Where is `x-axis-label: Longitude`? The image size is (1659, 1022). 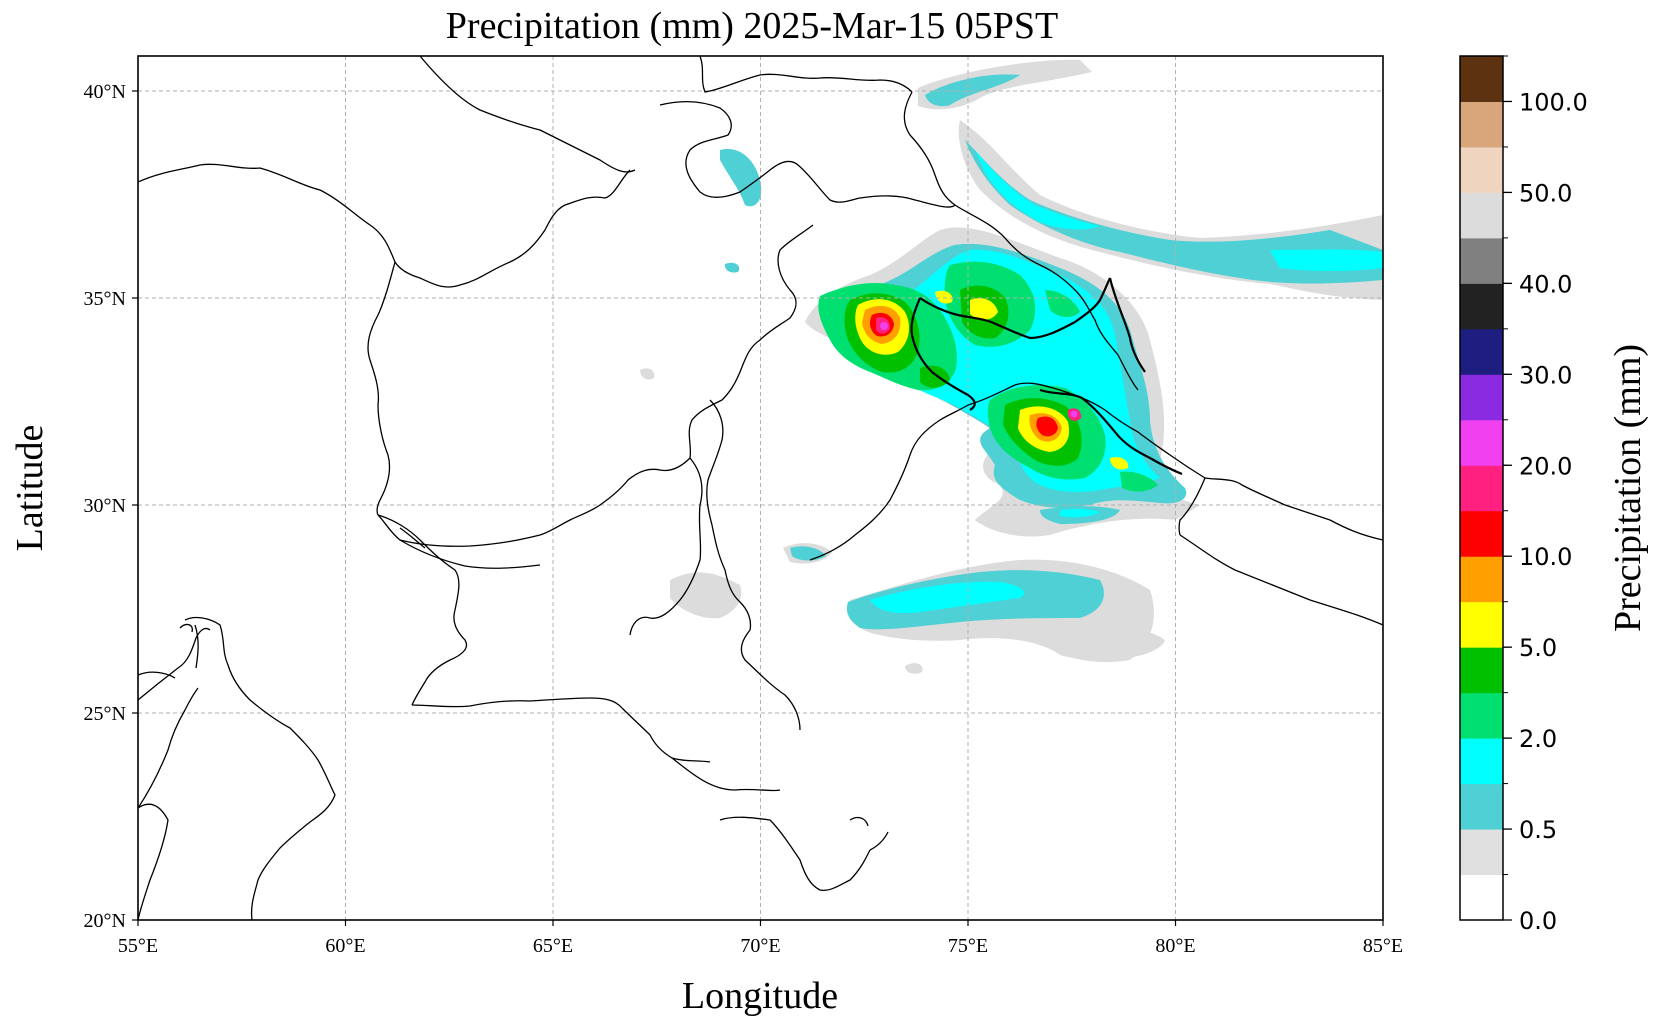
x-axis-label: Longitude is located at coordinates (760, 996).